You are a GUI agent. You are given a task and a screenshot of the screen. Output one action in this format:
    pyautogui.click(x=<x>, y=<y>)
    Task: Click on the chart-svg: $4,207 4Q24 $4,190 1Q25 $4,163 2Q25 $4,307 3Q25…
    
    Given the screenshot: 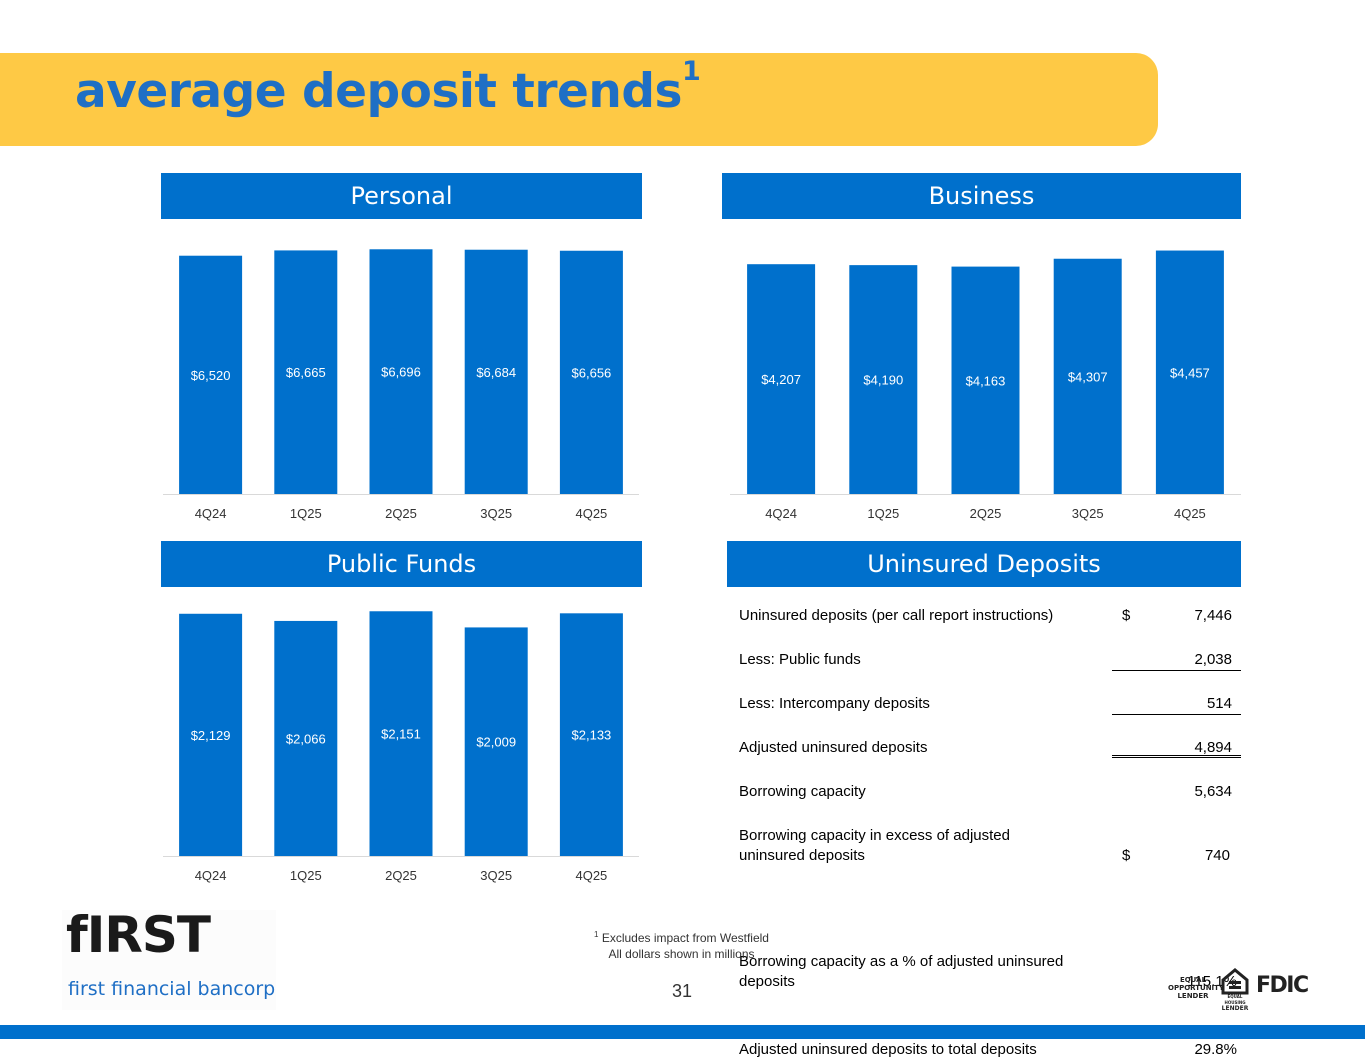 What is the action you would take?
    pyautogui.click(x=985, y=385)
    